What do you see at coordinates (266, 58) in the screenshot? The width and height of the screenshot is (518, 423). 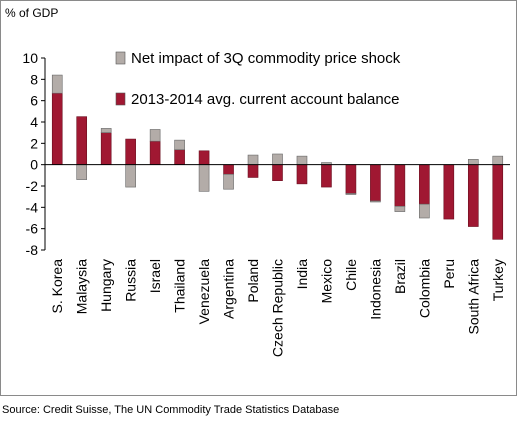 I see `legend-label-0: Net impact of 3Q commodity price shock` at bounding box center [266, 58].